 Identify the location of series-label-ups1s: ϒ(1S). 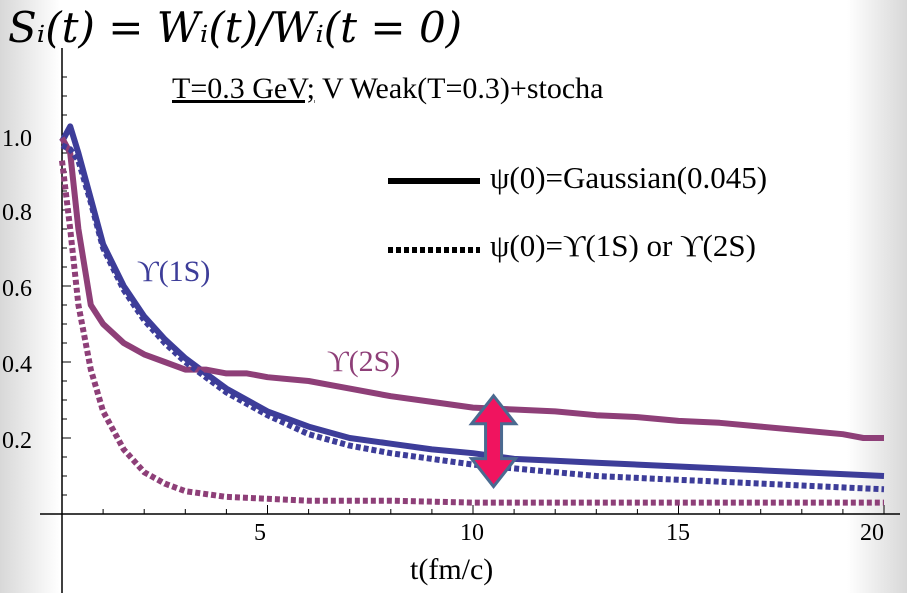
(174, 271).